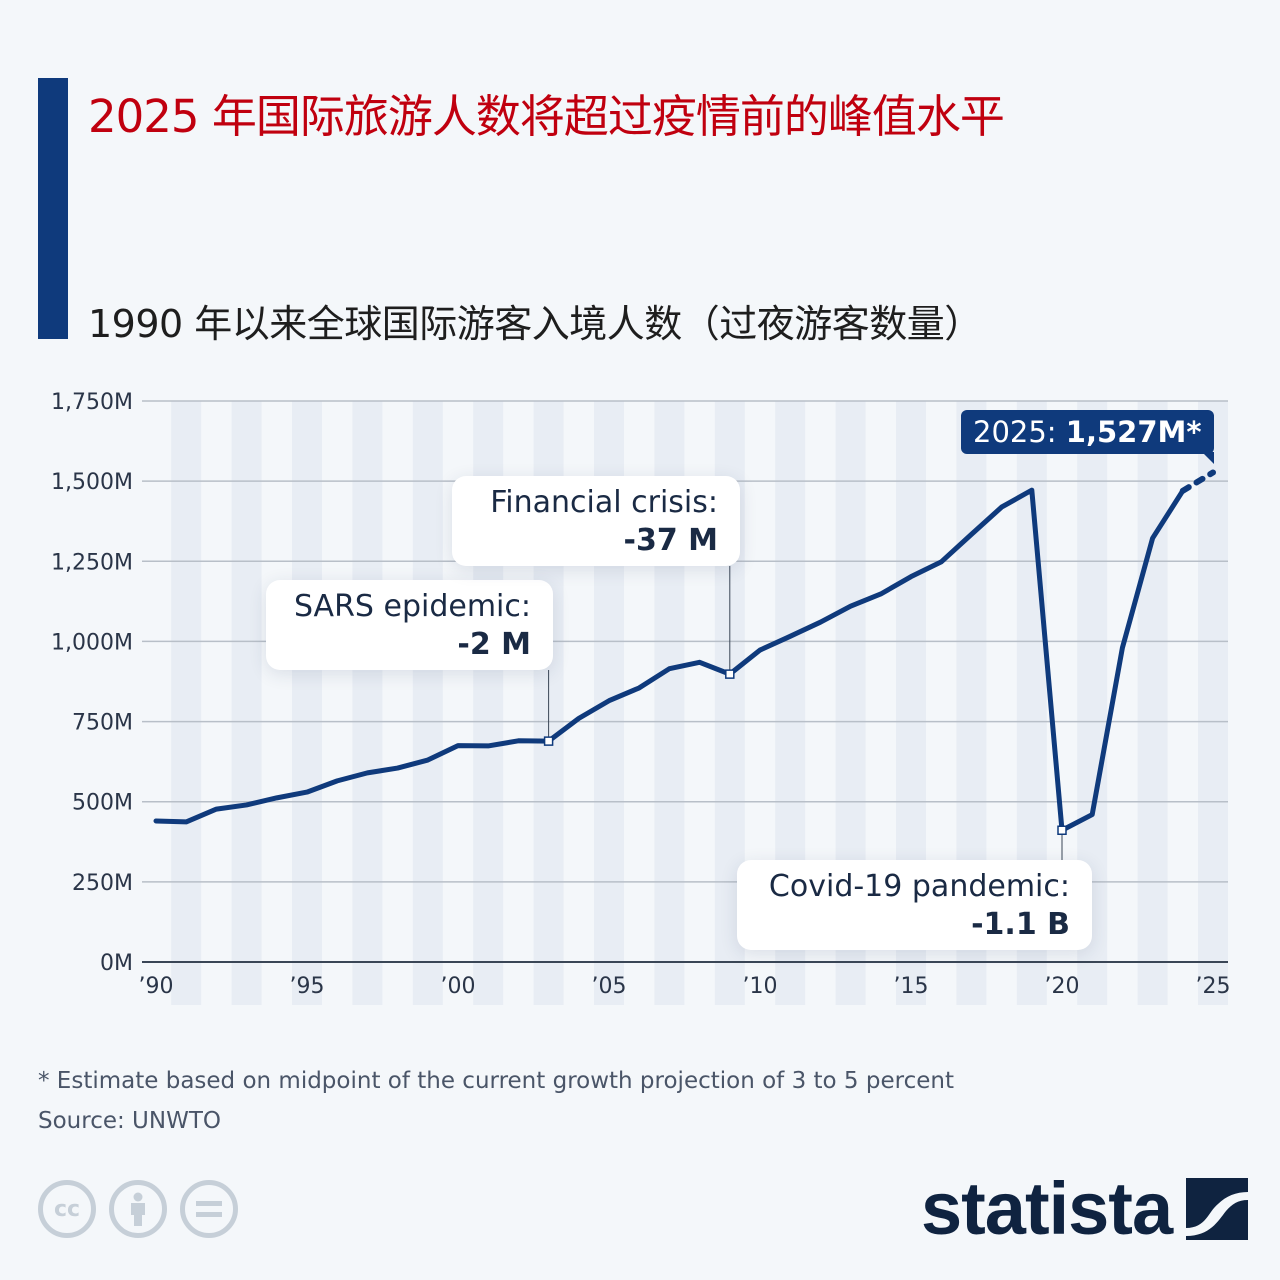  Describe the element at coordinates (209, 1209) in the screenshot. I see `no-derivatives-icon` at that location.